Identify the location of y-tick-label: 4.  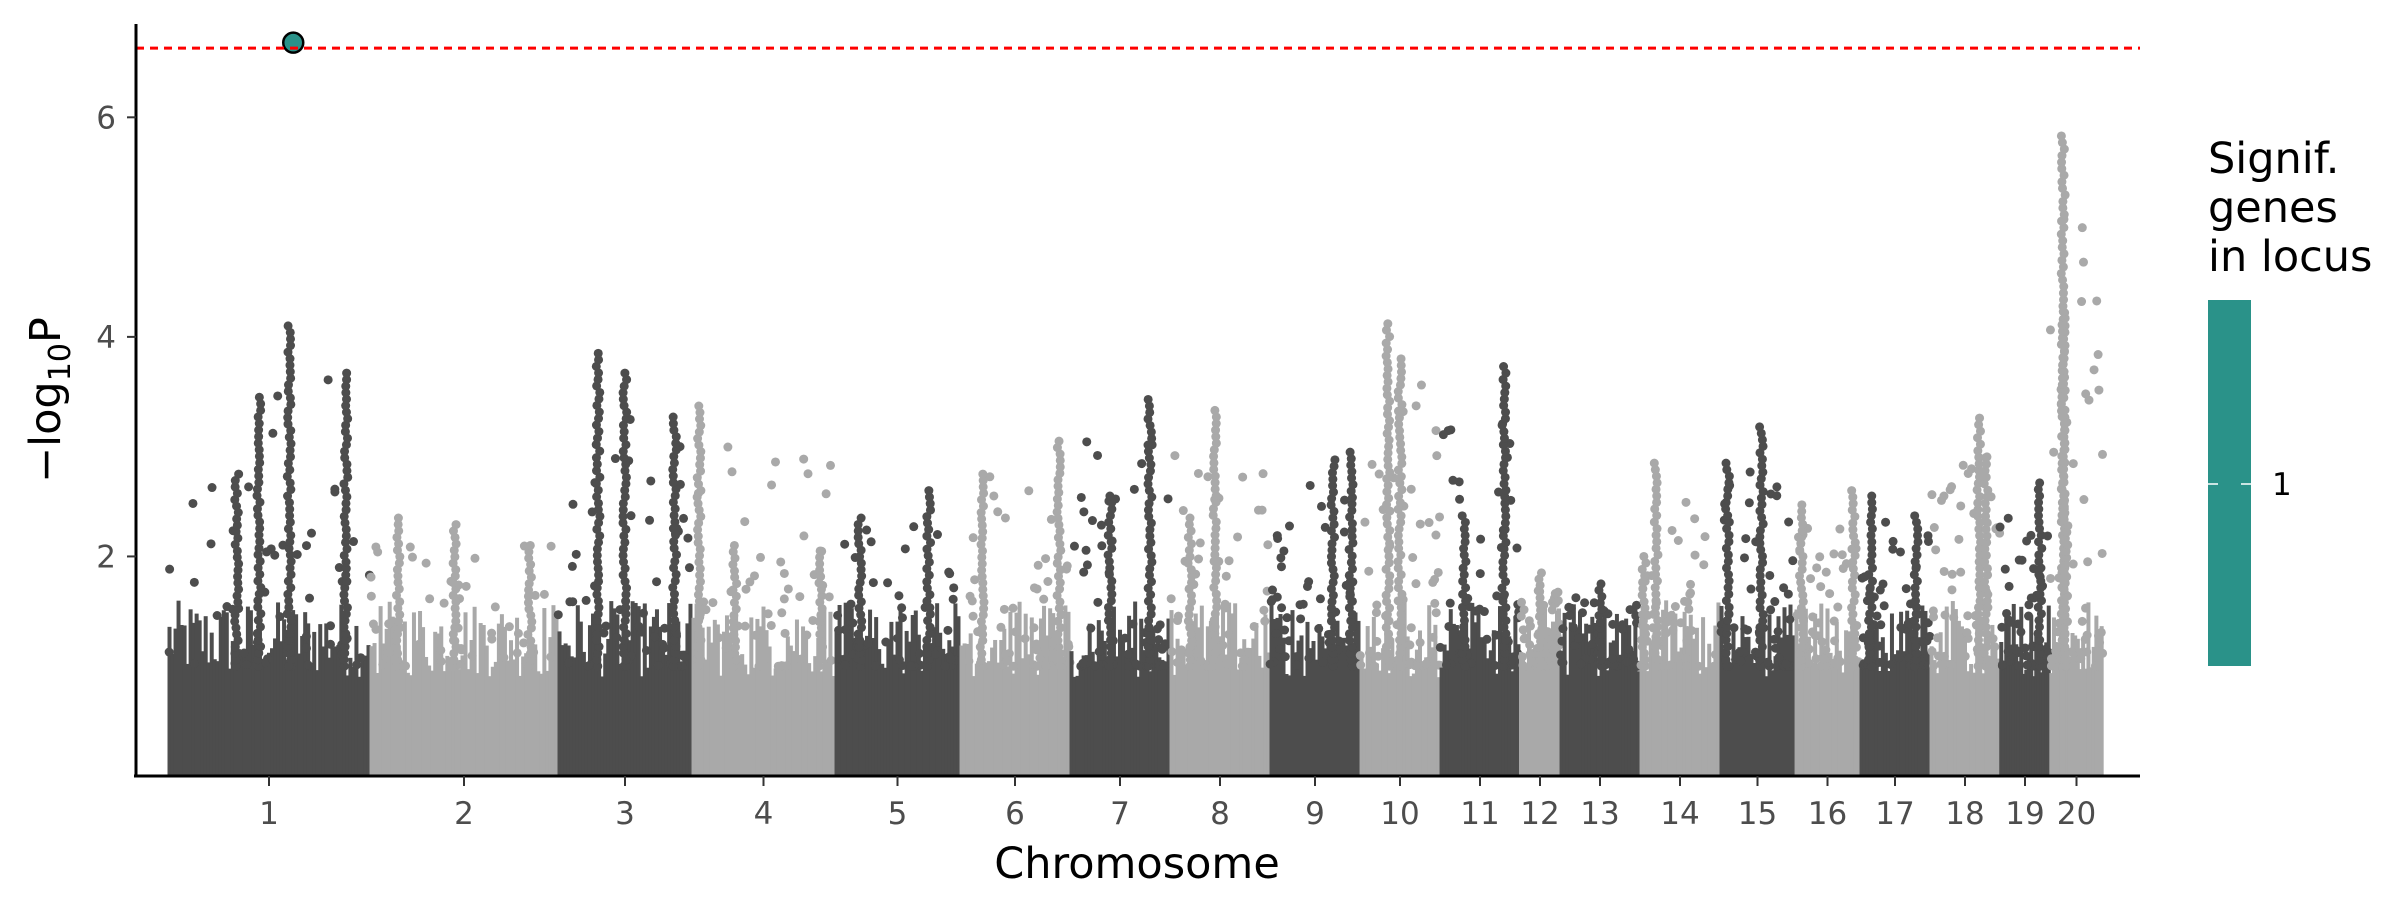
(106, 338).